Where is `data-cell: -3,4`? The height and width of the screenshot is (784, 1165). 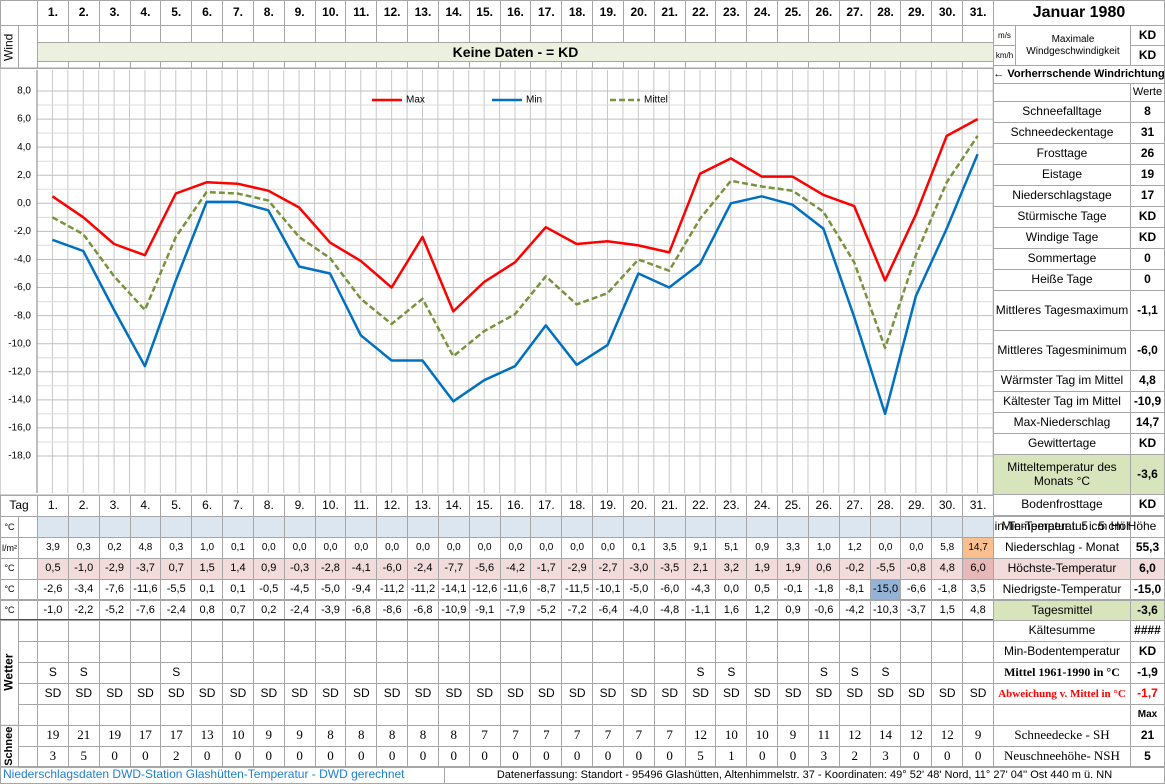 data-cell: -3,4 is located at coordinates (83, 589).